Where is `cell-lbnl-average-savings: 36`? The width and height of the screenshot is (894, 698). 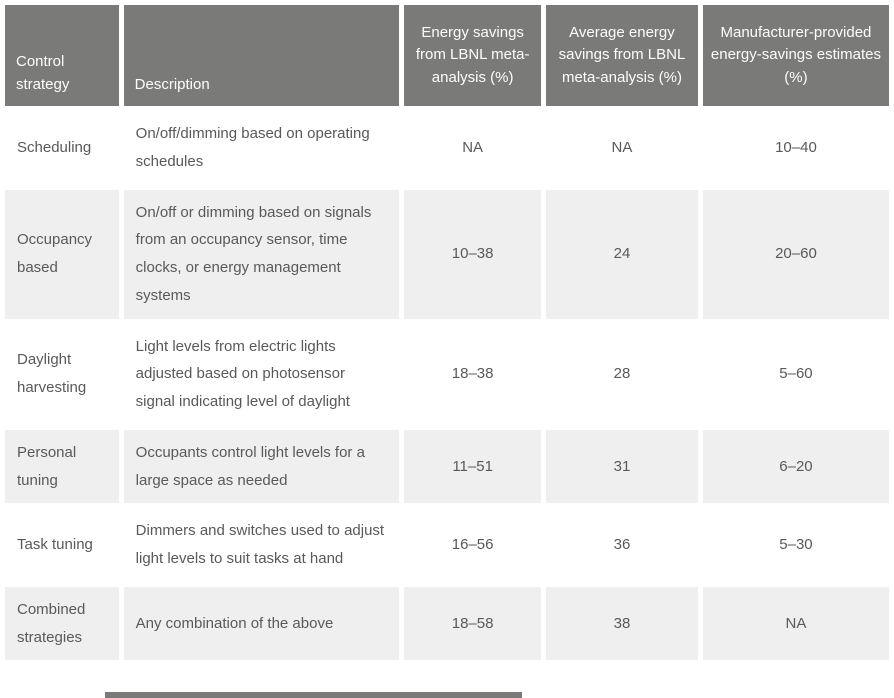 cell-lbnl-average-savings: 36 is located at coordinates (622, 545).